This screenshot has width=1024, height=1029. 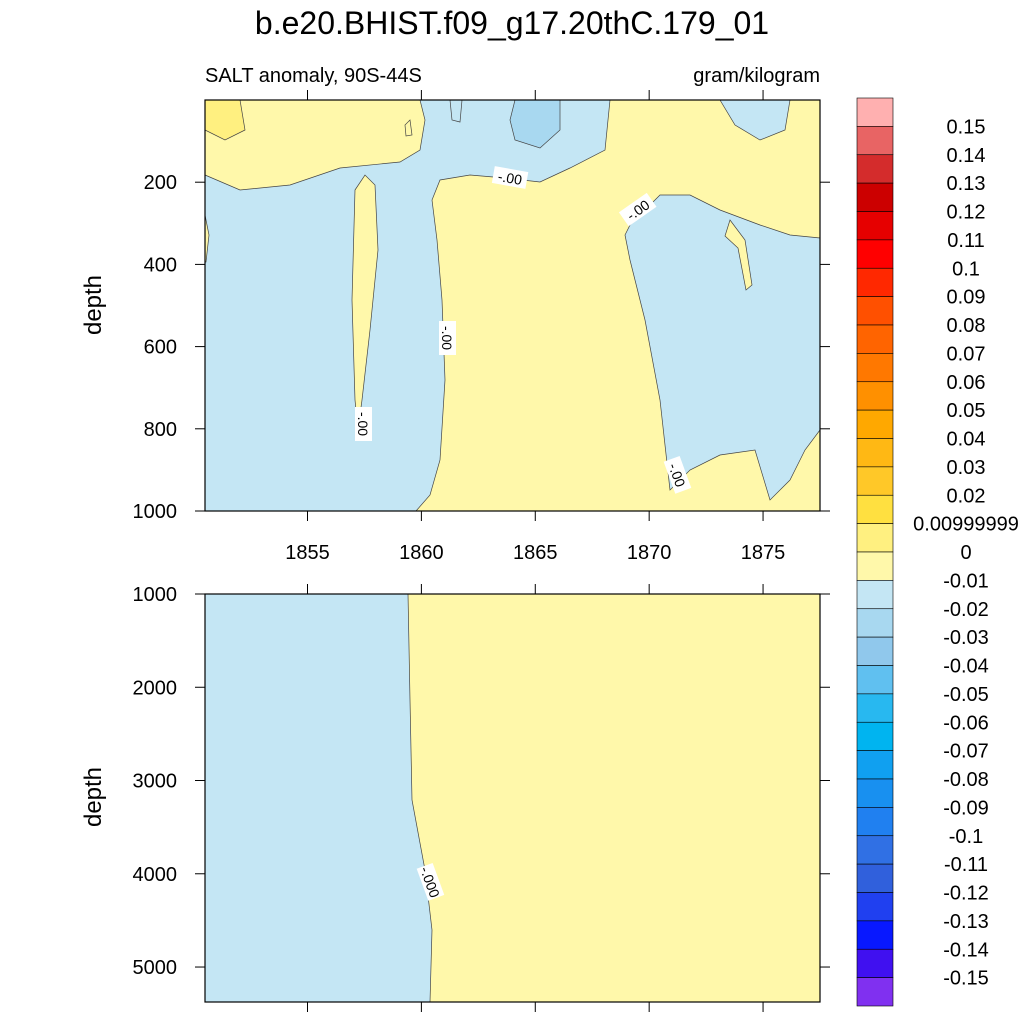 What do you see at coordinates (966, 667) in the screenshot?
I see `colorbar-label: -0.04` at bounding box center [966, 667].